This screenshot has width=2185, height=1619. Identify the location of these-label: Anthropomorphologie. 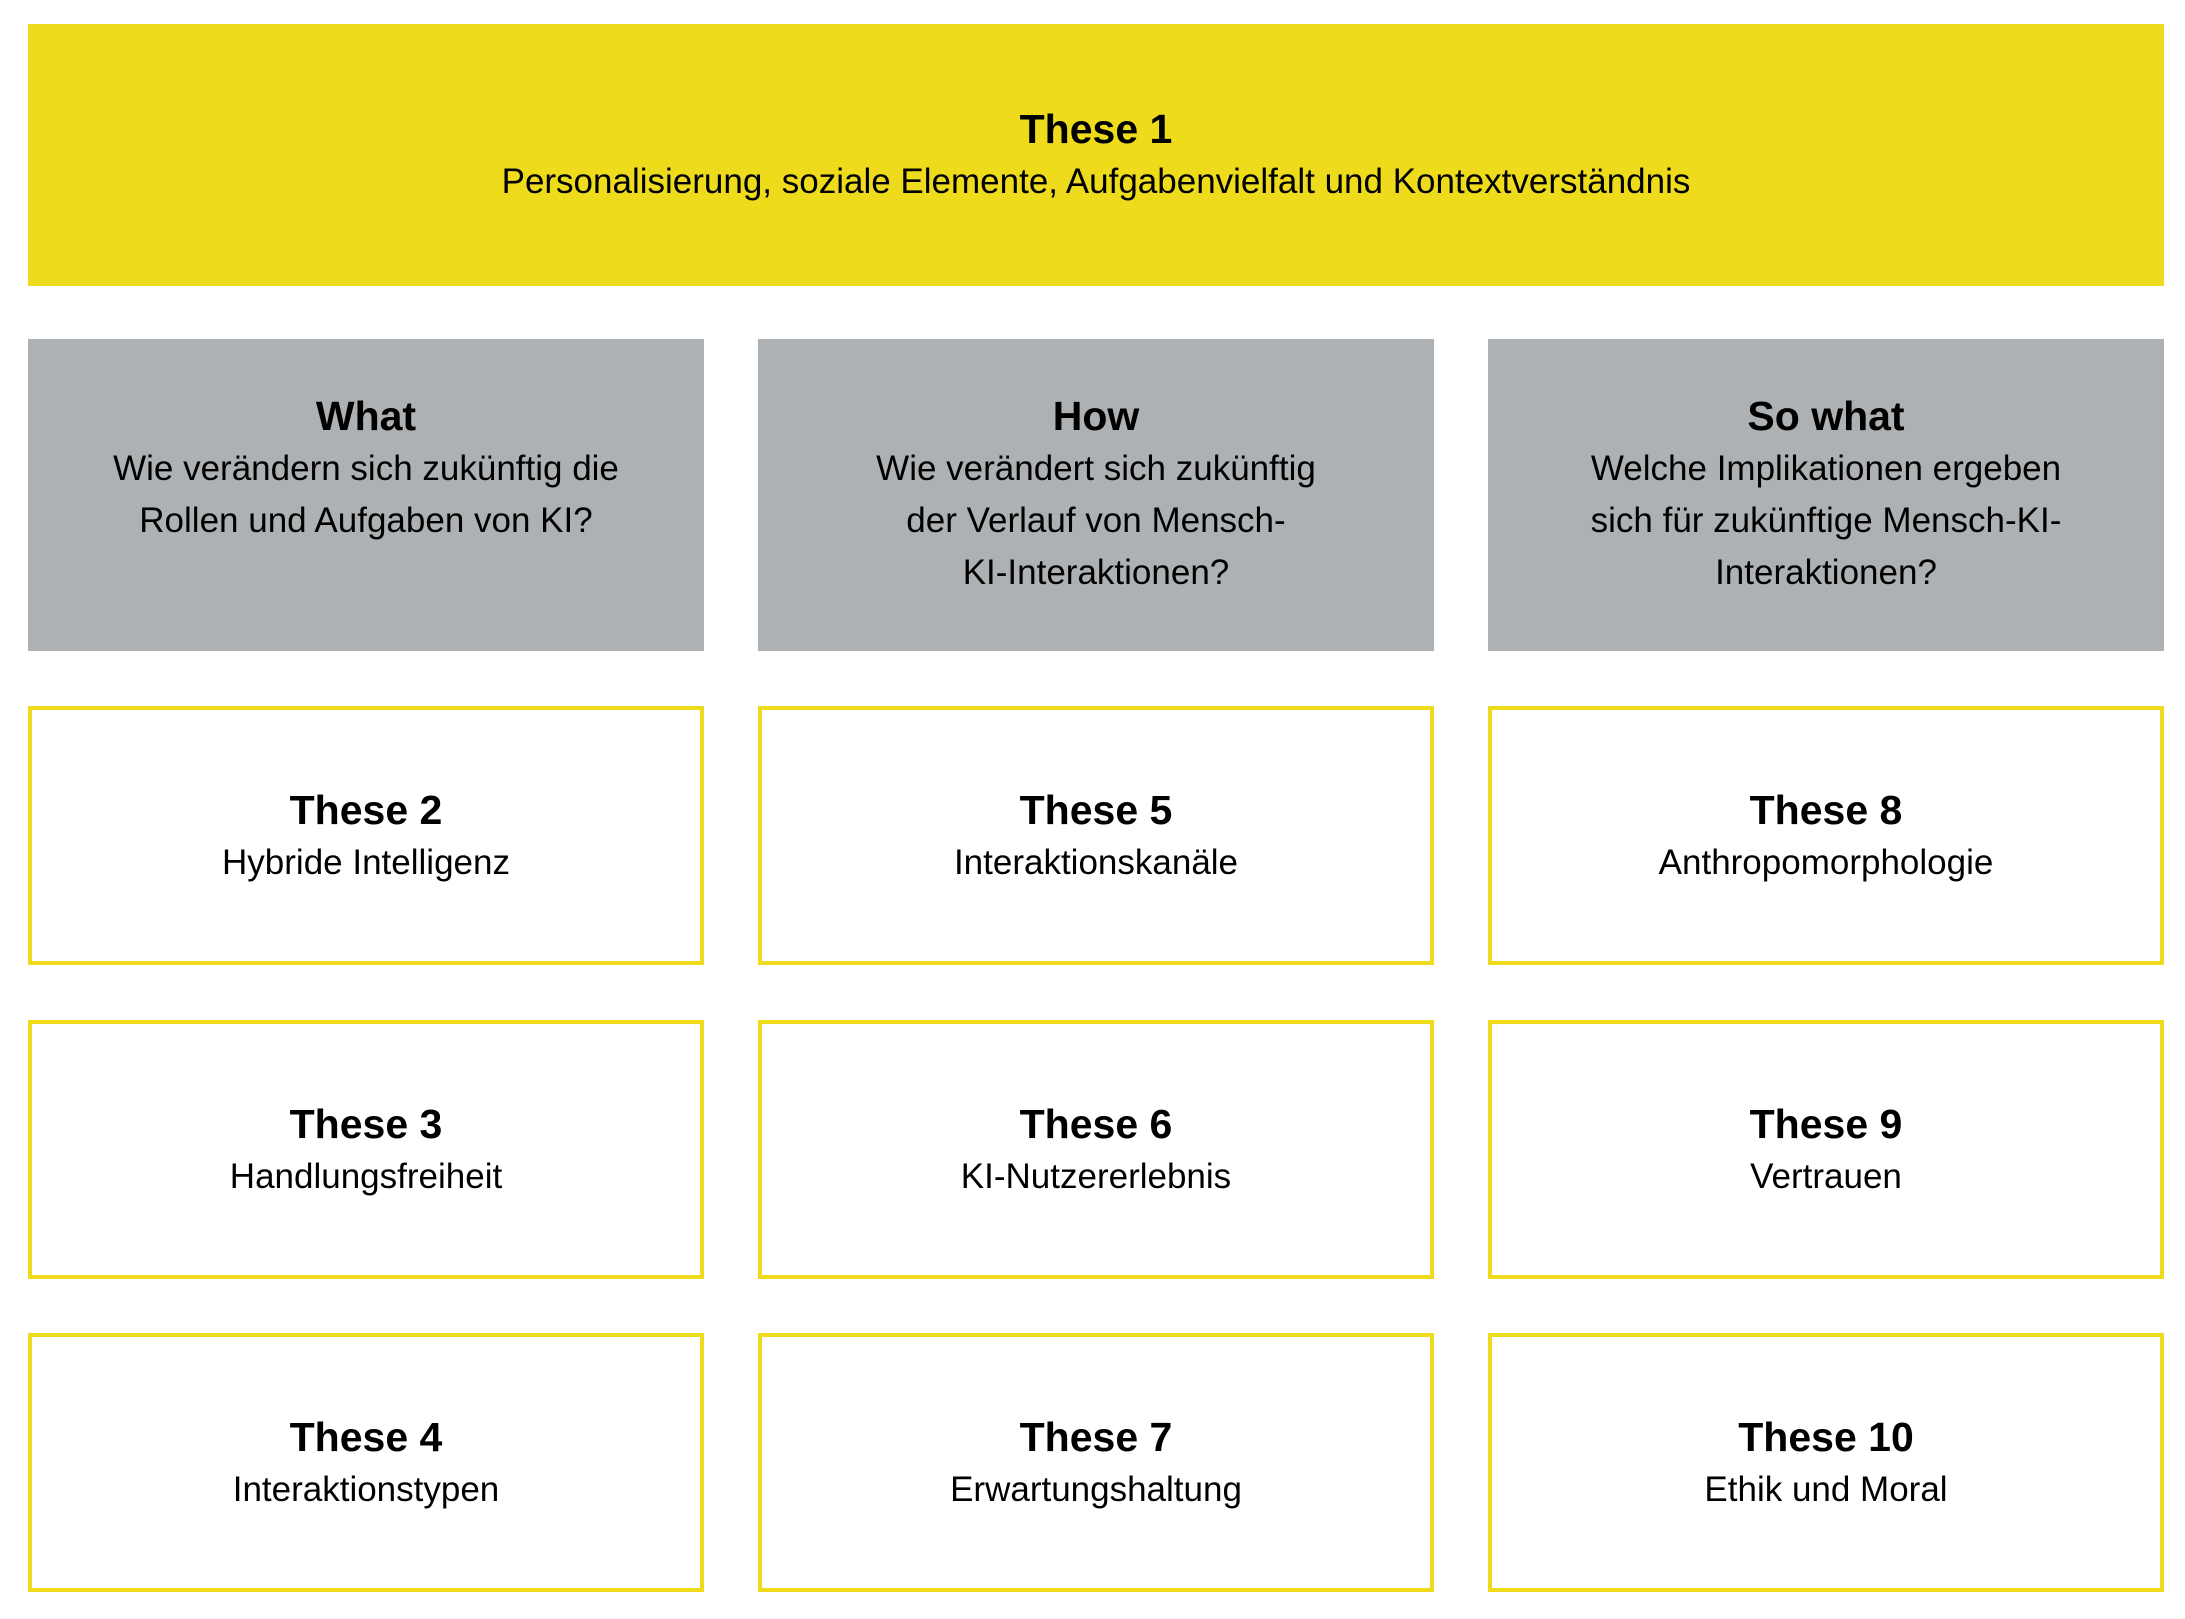
(1826, 862).